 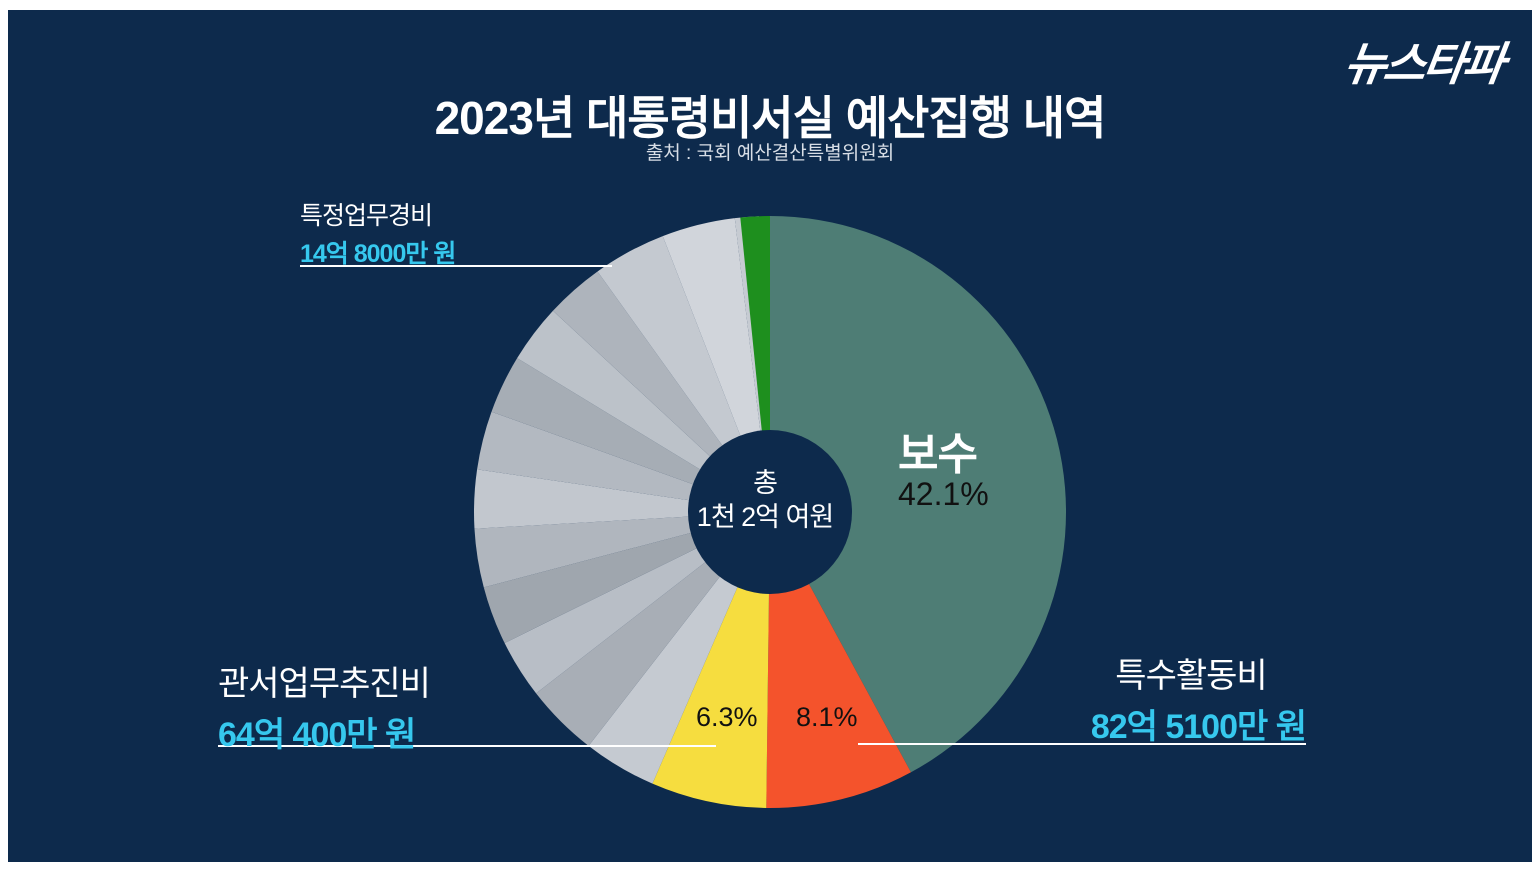 What do you see at coordinates (765, 483) in the screenshot?
I see `center-label-line1: 총` at bounding box center [765, 483].